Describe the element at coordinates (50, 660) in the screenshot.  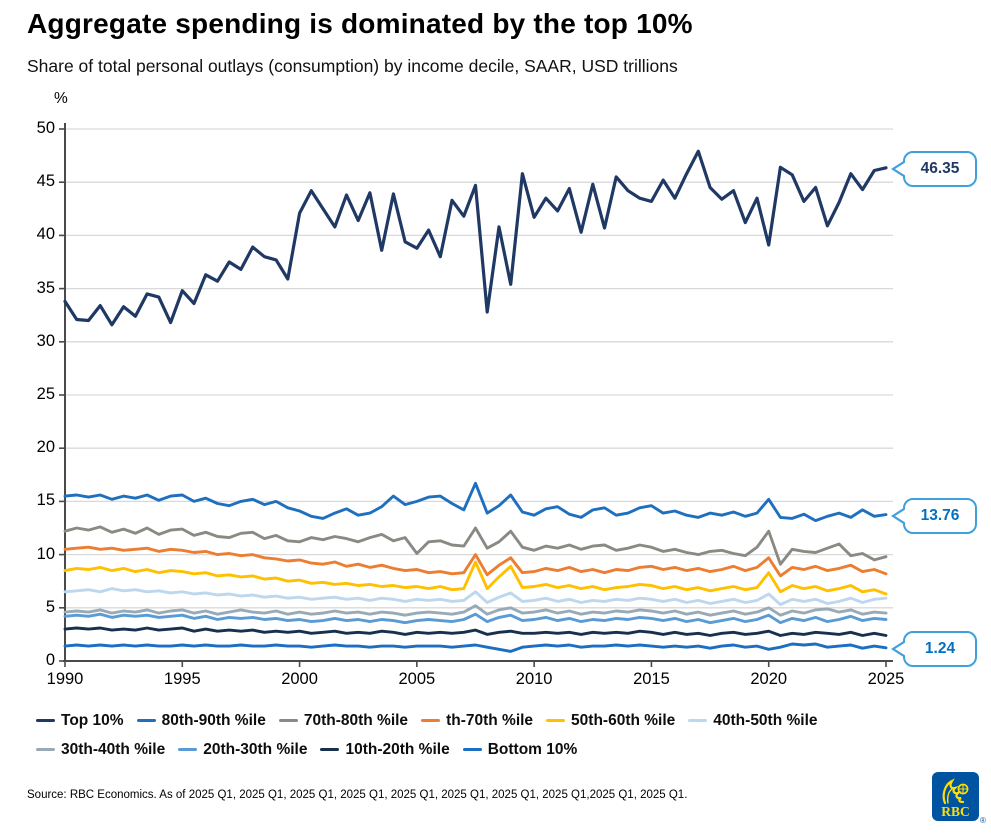
I see `y-axis-label-0: 0` at that location.